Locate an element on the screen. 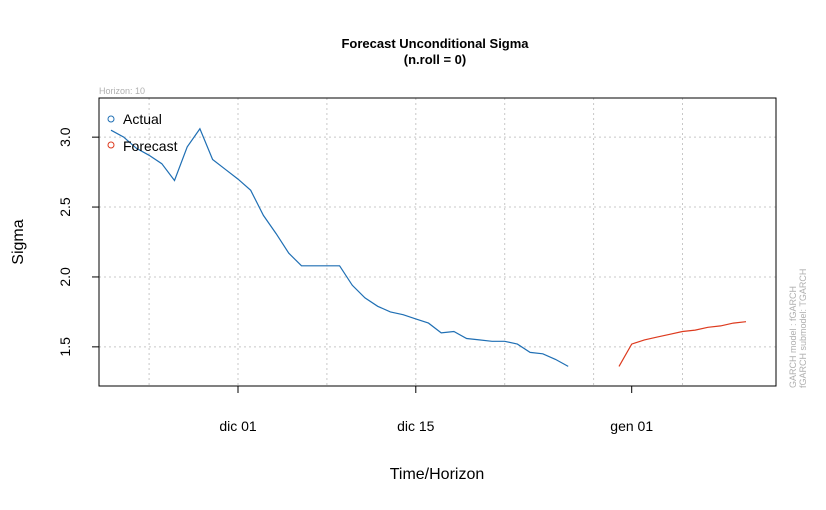  y-tick-label: 2.0 is located at coordinates (65, 277).